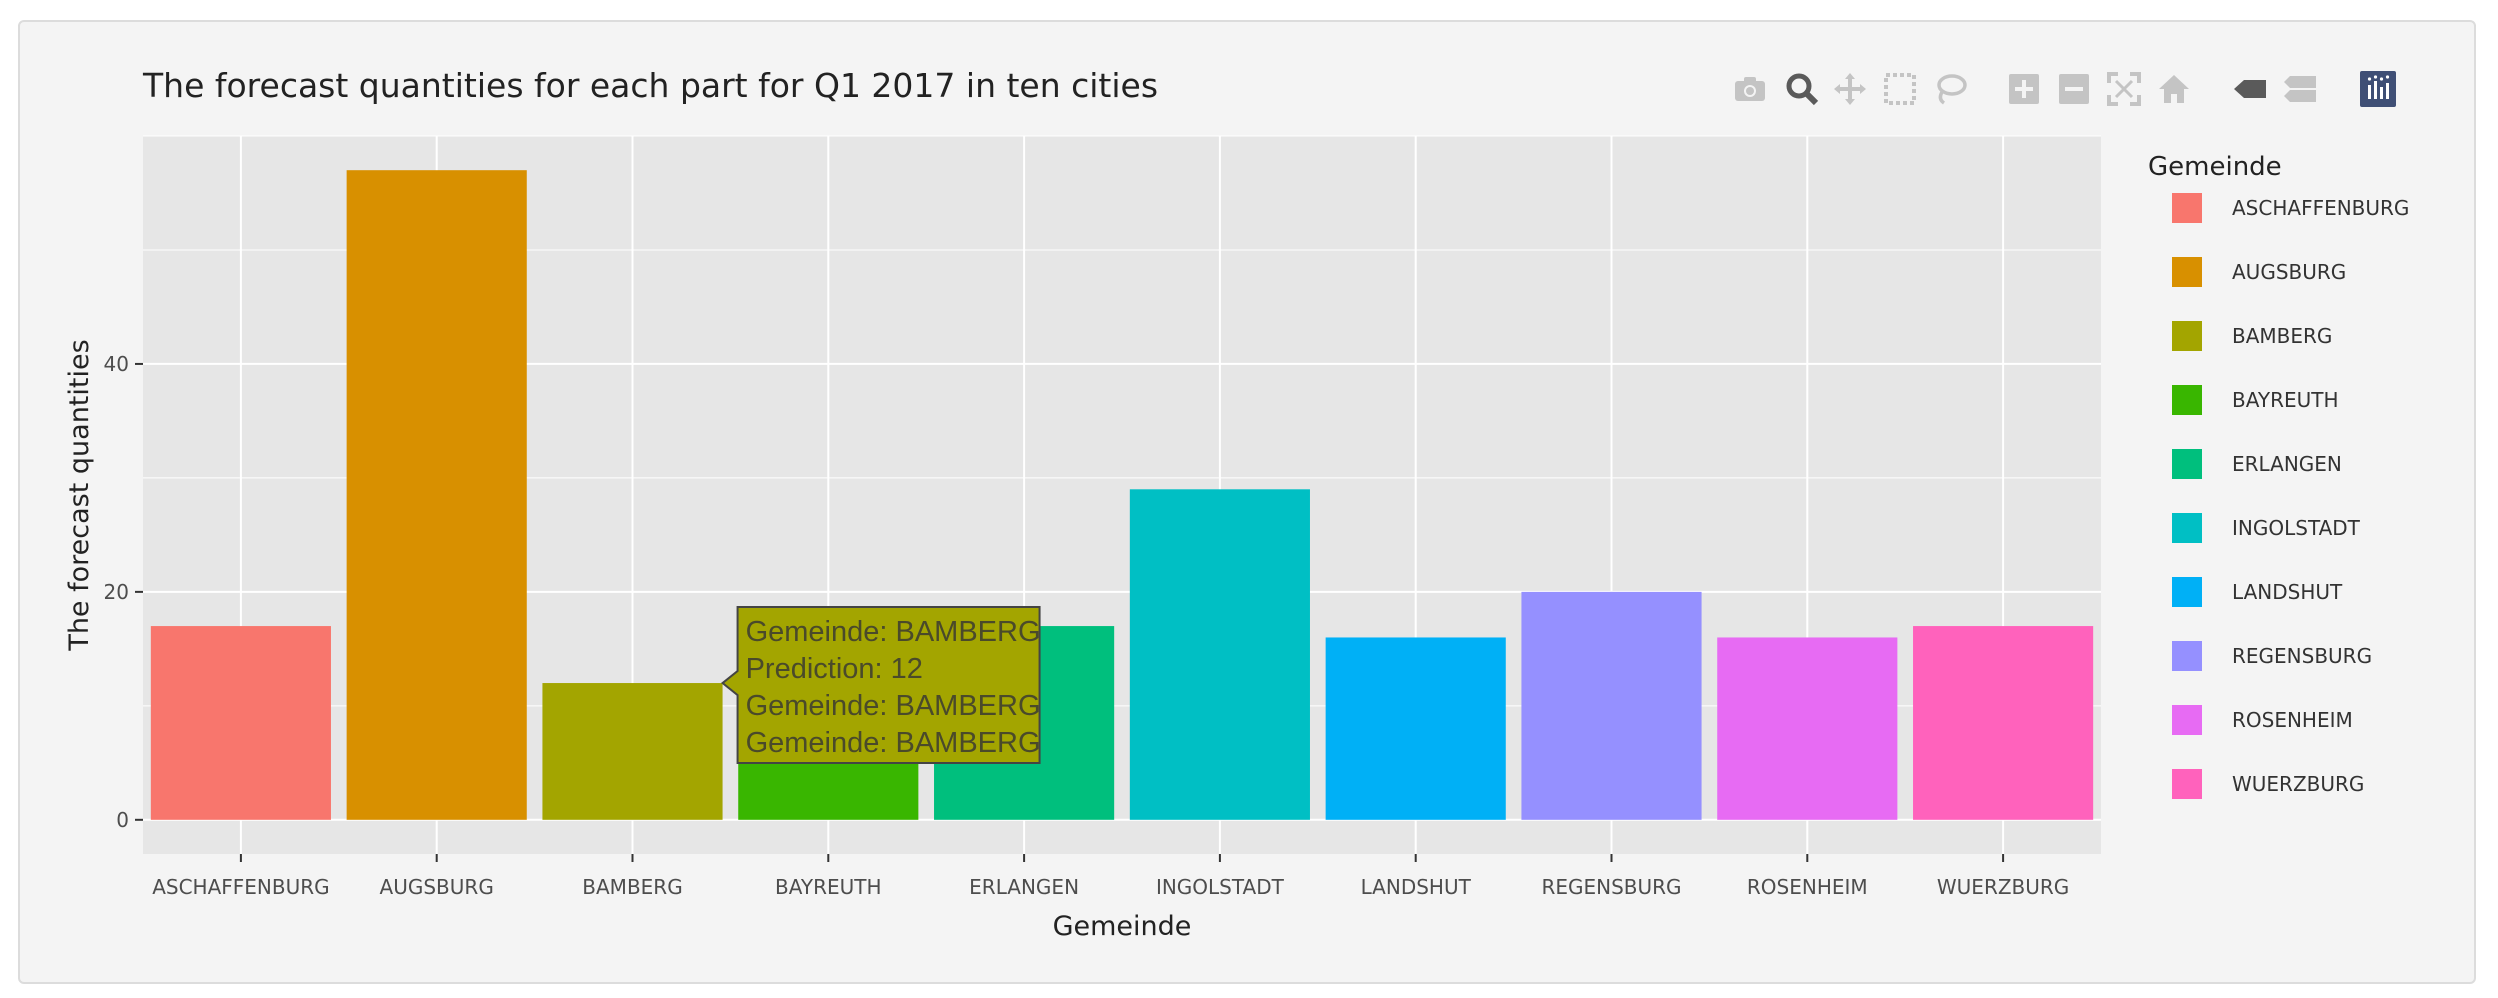  Describe the element at coordinates (2003, 887) in the screenshot. I see `x-tick-label: WUERZBURG` at that location.